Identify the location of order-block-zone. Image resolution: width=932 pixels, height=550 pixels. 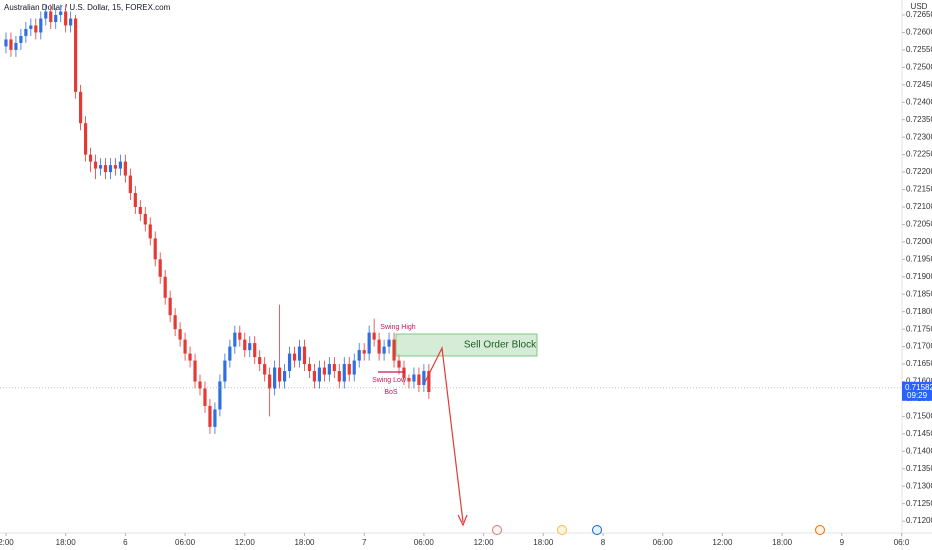
(466, 345).